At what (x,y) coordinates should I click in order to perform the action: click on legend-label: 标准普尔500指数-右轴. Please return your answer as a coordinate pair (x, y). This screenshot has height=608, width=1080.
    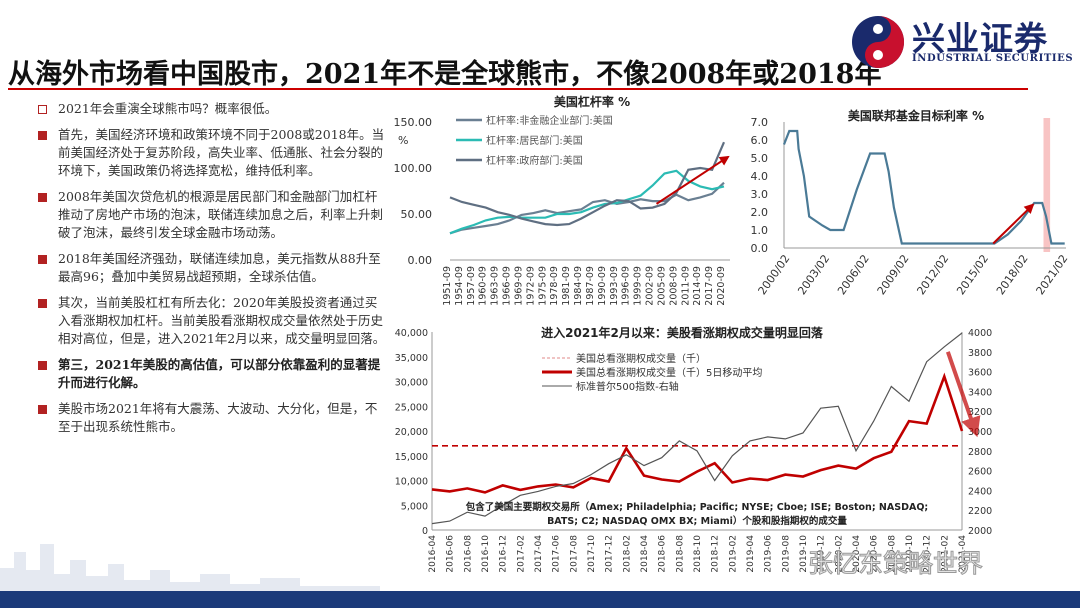
    Looking at the image, I should click on (627, 386).